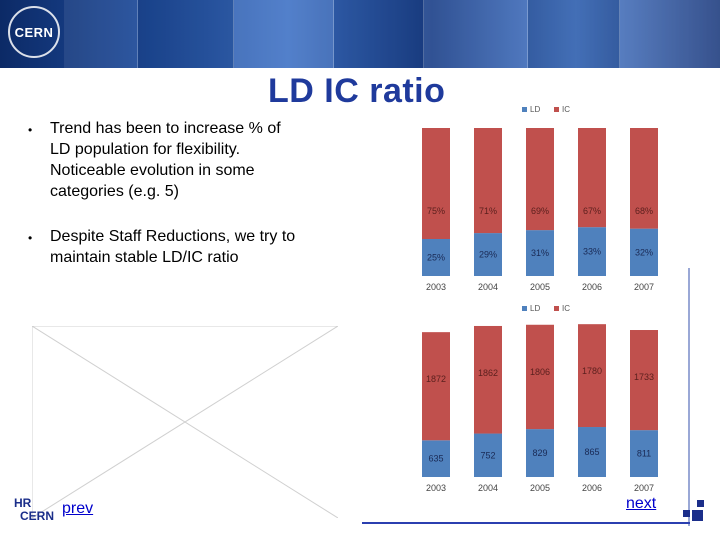 Image resolution: width=720 pixels, height=540 pixels. What do you see at coordinates (540, 211) in the screenshot?
I see `data-label-ic-2005: 69%` at bounding box center [540, 211].